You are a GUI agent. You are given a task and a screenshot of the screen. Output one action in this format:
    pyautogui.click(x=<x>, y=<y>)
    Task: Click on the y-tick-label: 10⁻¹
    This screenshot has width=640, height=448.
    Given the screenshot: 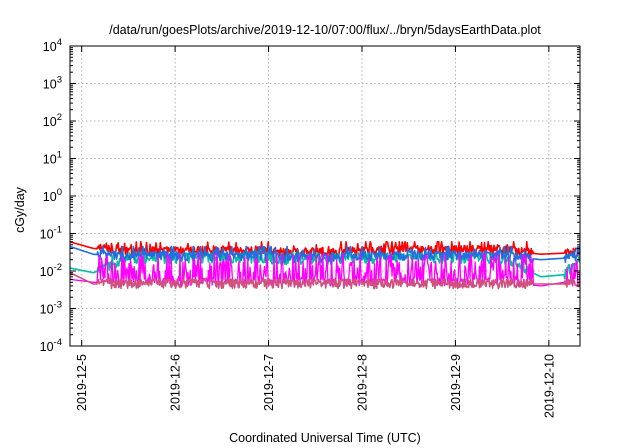 What is the action you would take?
    pyautogui.click(x=51, y=233)
    